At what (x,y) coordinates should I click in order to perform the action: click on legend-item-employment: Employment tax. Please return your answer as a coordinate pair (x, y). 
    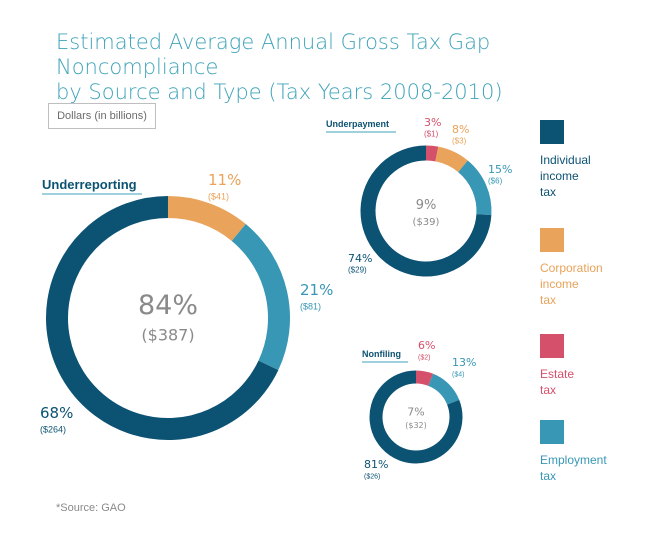
    Looking at the image, I should click on (590, 452).